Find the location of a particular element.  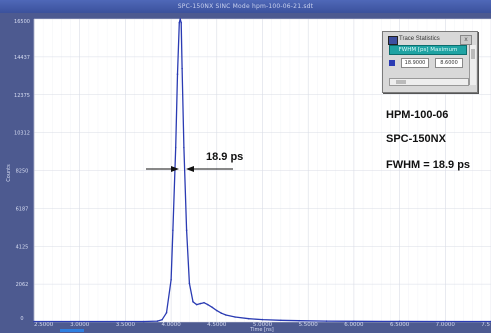

y-tick-label: 16500 is located at coordinates (22, 22).